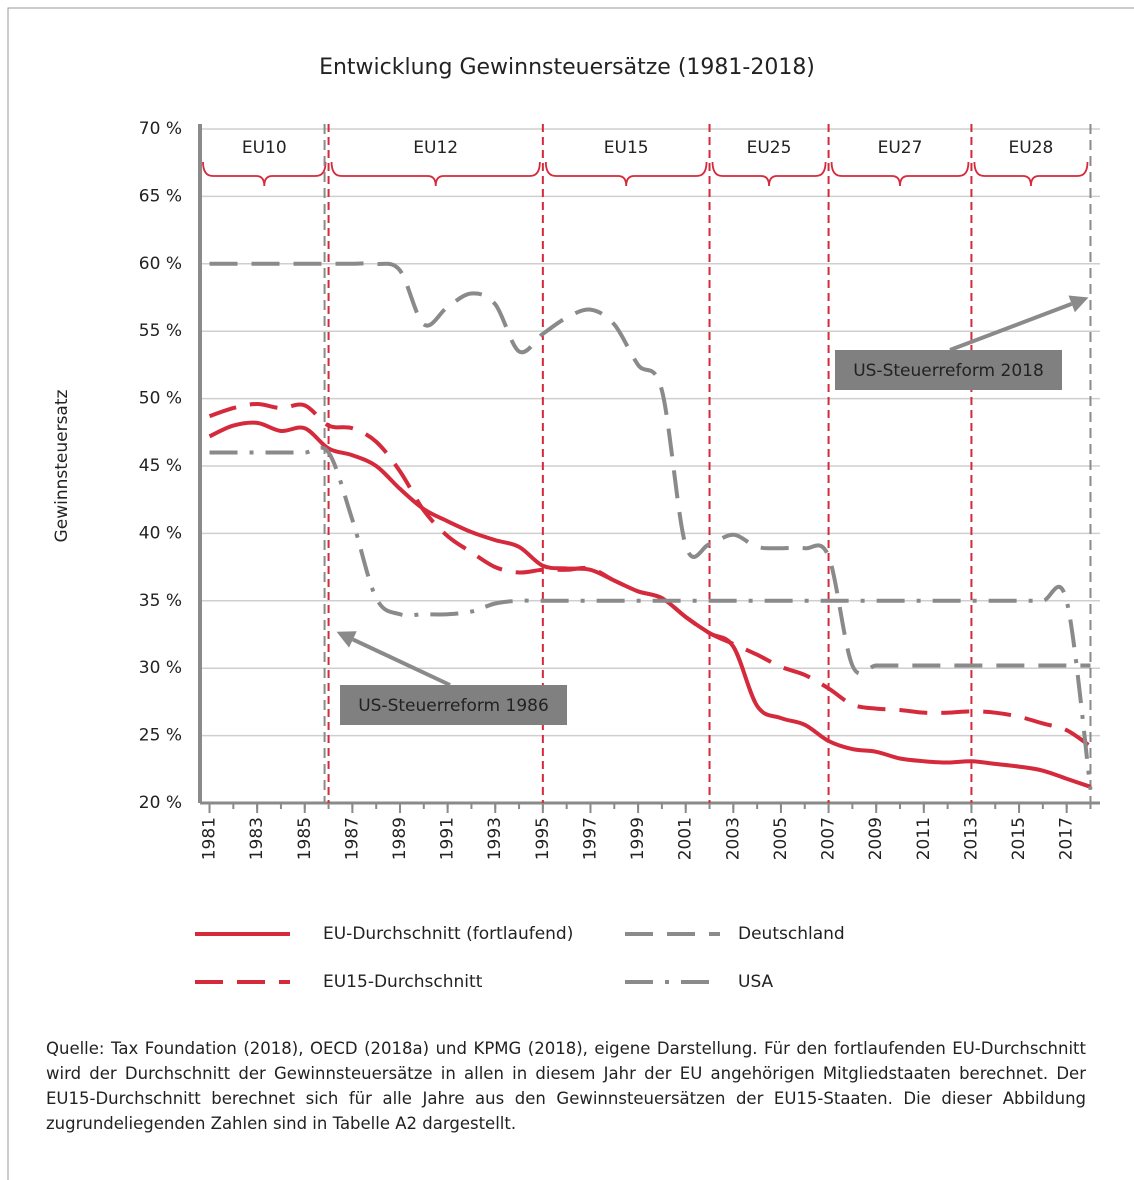 Image resolution: width=1134 pixels, height=1180 pixels. I want to click on x-tick-label: 1997, so click(590, 838).